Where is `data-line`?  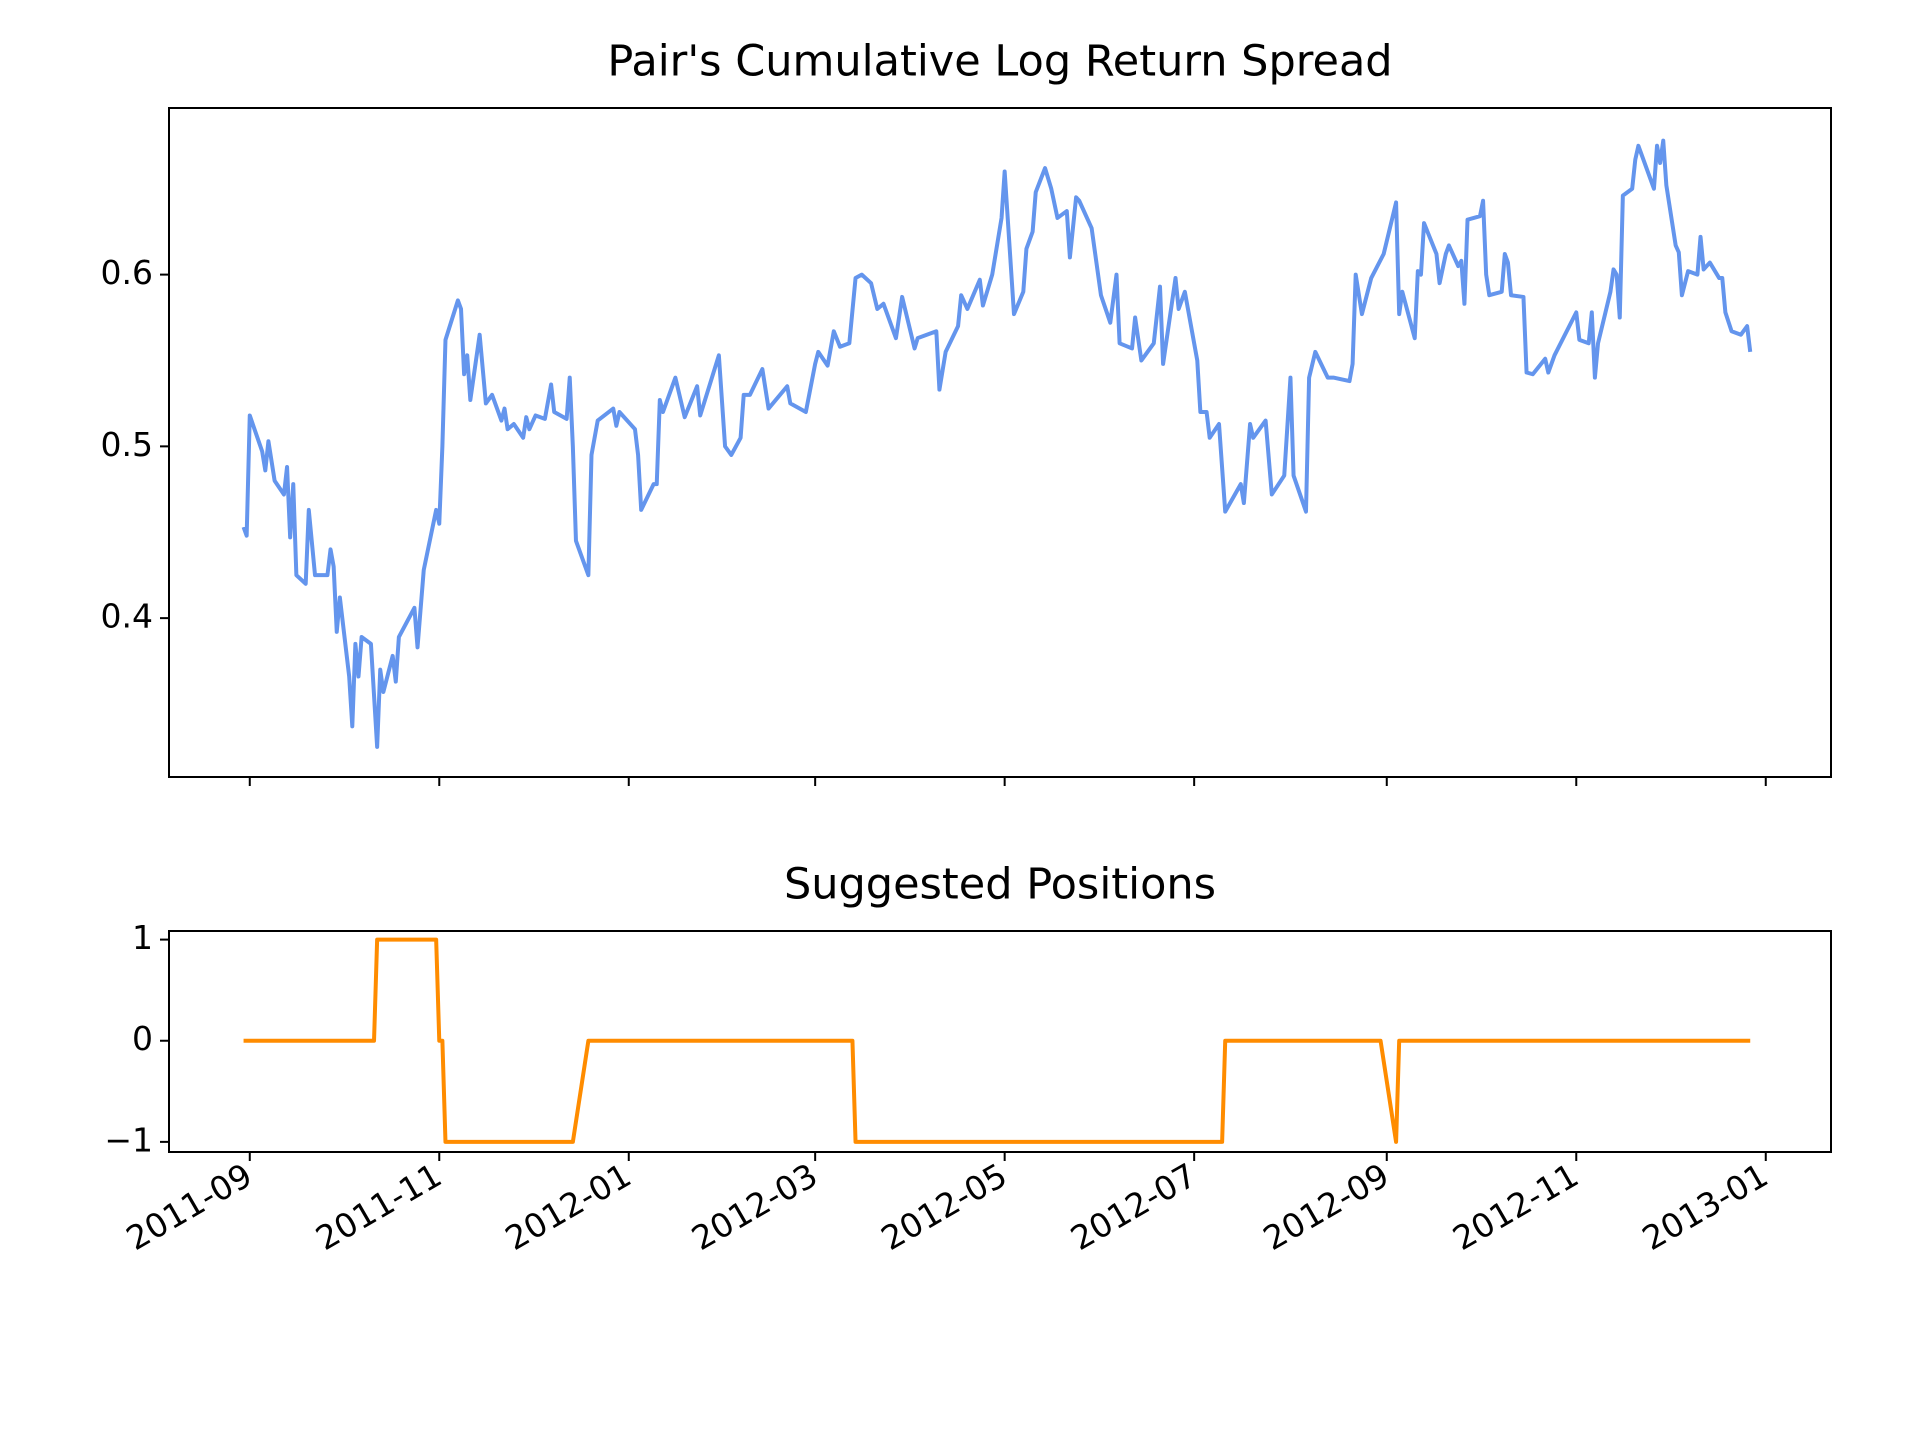
data-line is located at coordinates (997, 1040).